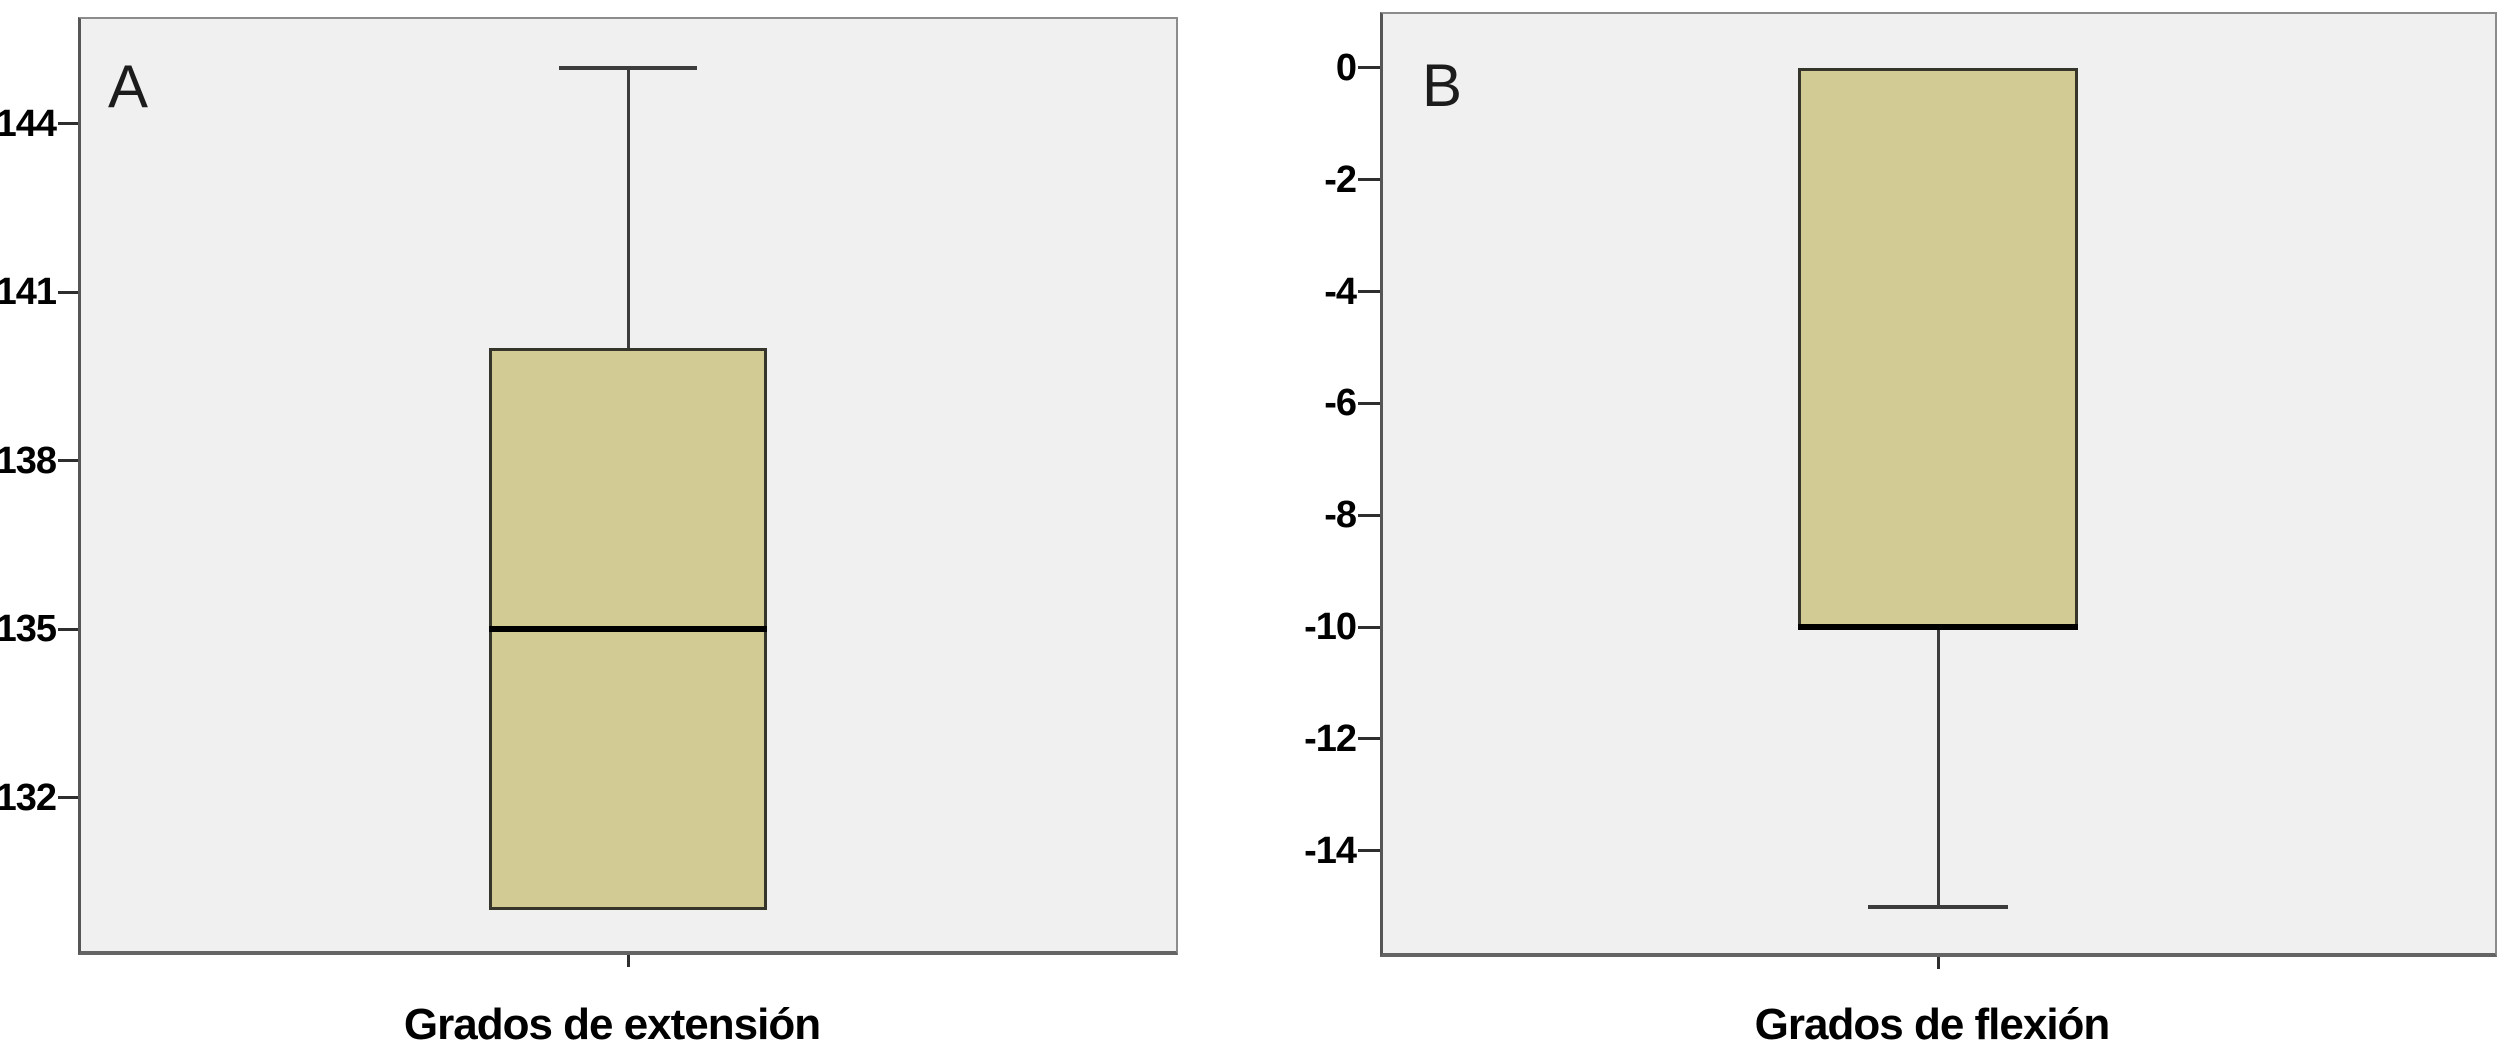  I want to click on y-tick-label: -6, so click(1340, 403).